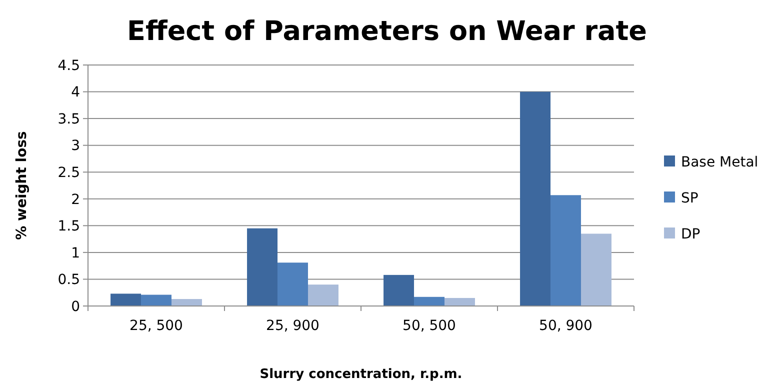  I want to click on y-tick-label: 0, so click(75, 306).